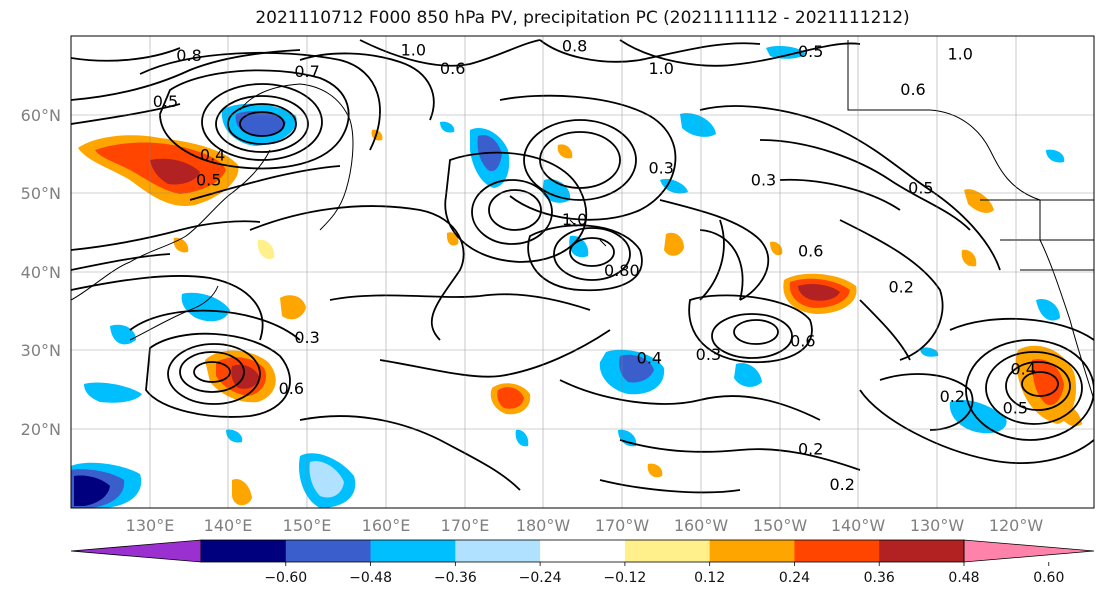  Describe the element at coordinates (709, 578) in the screenshot. I see `colorbar-tick-label: 0.12` at that location.